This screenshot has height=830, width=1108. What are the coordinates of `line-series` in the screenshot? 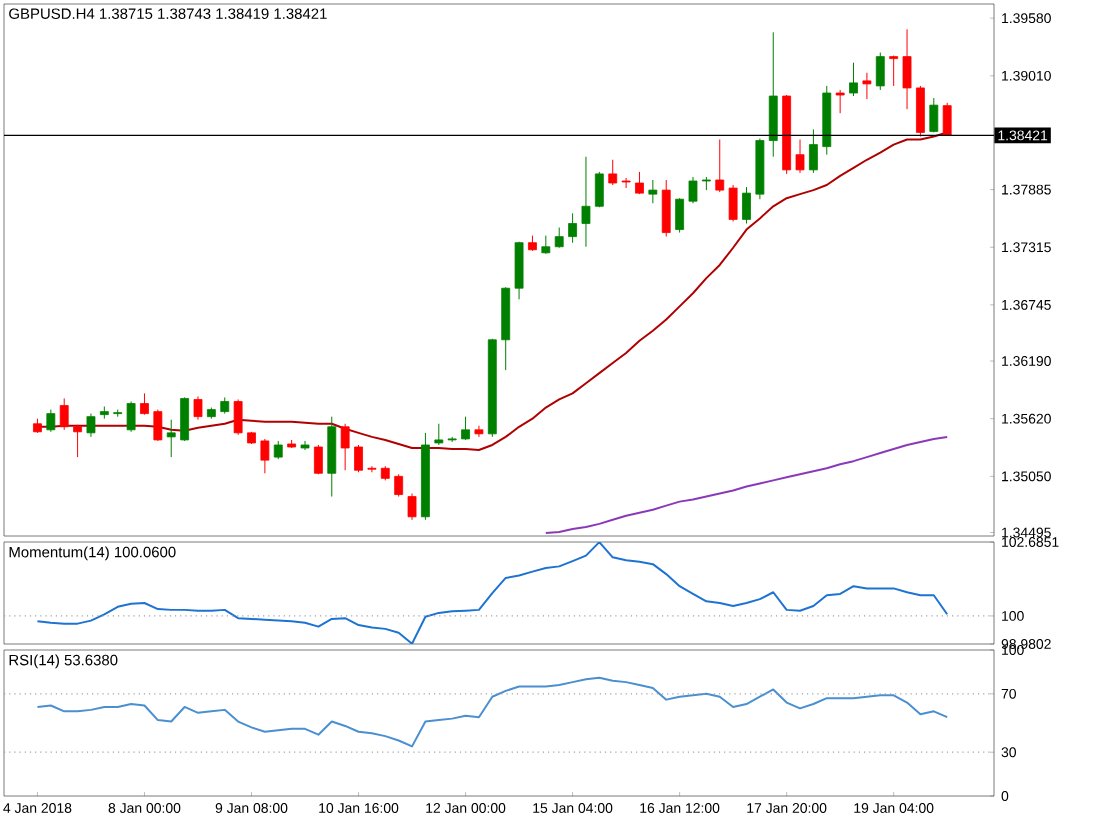 It's located at (746, 484).